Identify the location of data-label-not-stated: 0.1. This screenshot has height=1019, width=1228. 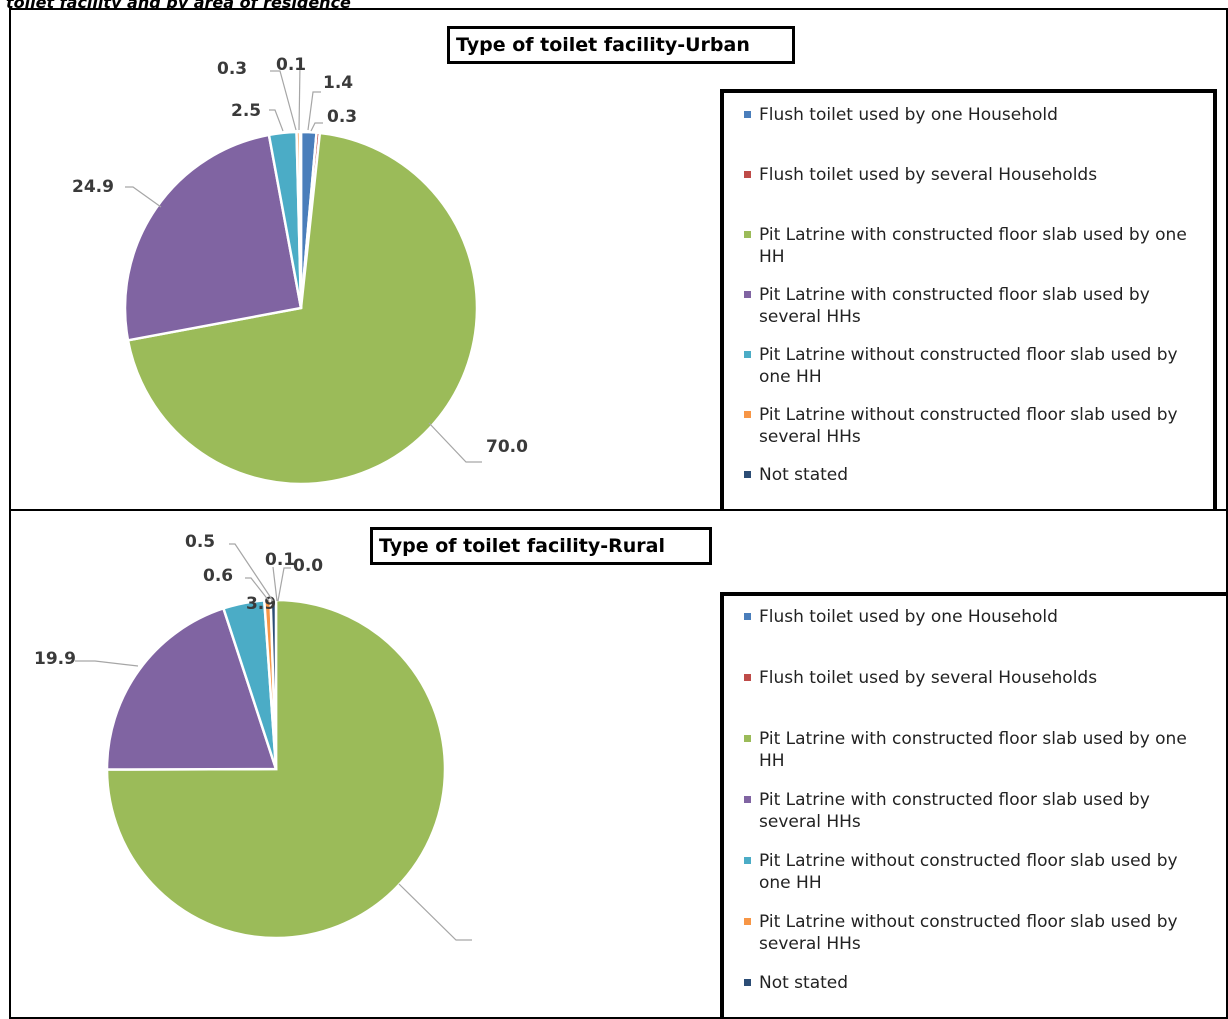
(291, 65).